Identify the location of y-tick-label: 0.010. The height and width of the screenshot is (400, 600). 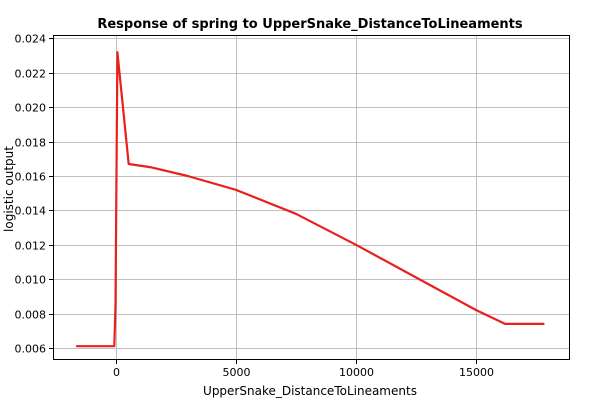
(31, 280).